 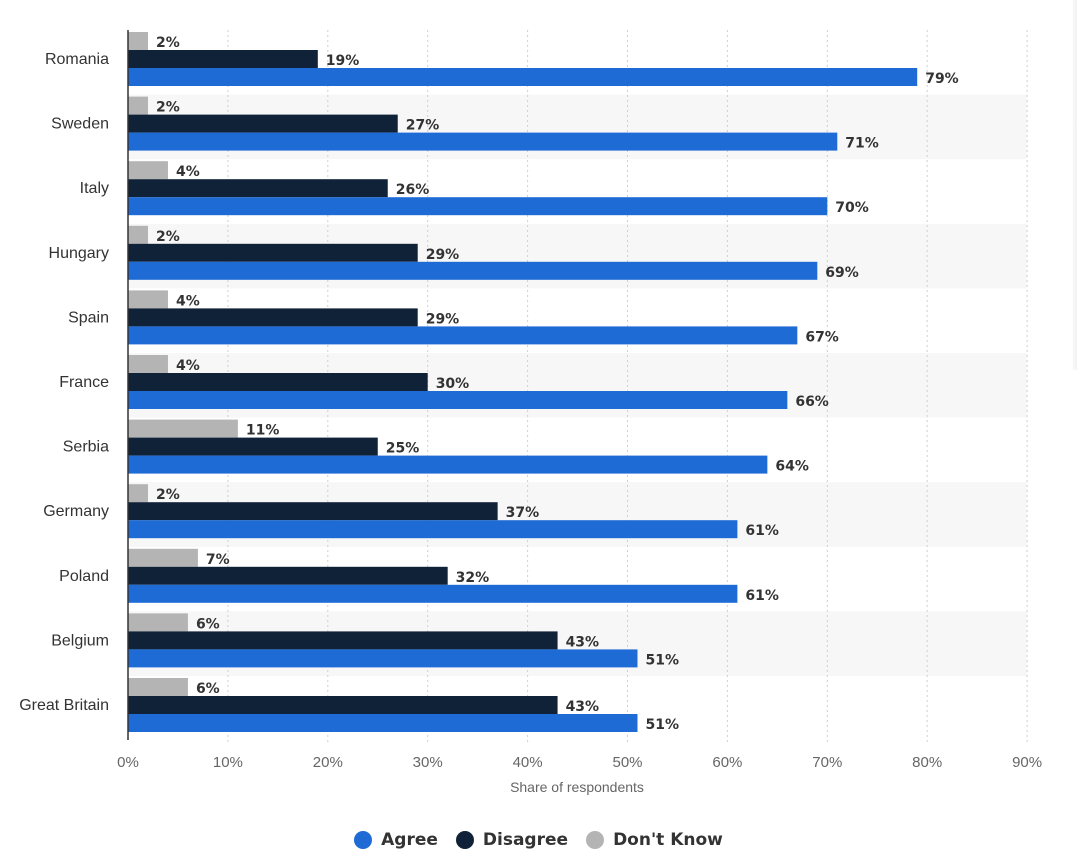 I want to click on legend-item: Don't Know, so click(x=654, y=840).